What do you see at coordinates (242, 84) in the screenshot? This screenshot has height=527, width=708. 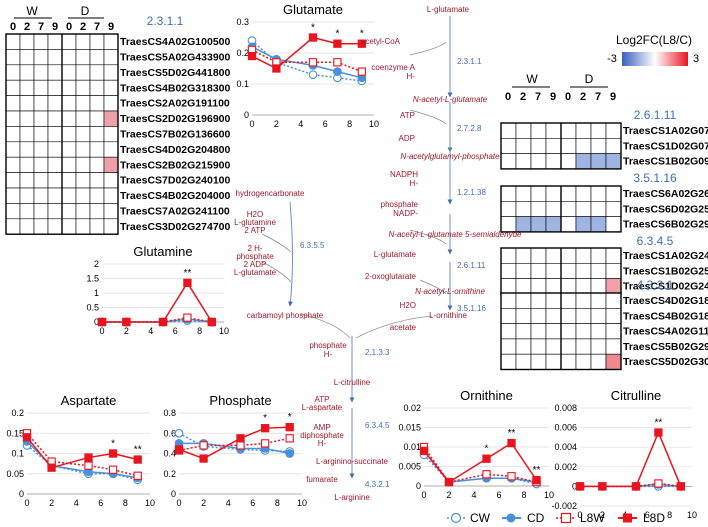 I see `y-tick-label: 0.1` at bounding box center [242, 84].